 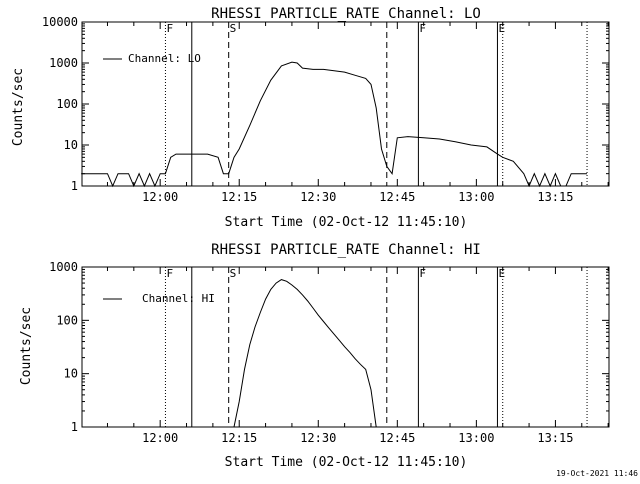 What do you see at coordinates (60, 22) in the screenshot?
I see `y-tick-label: 10000` at bounding box center [60, 22].